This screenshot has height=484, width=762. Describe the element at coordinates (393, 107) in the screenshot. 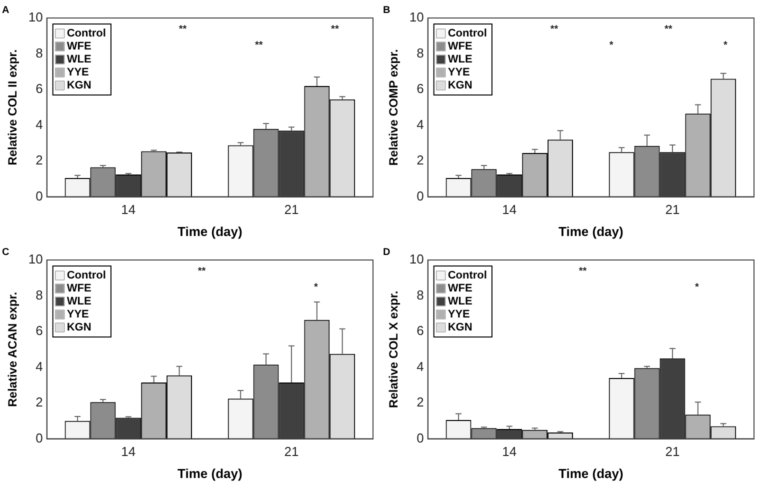

I see `y-axis-title: Relative COMP expr.` at that location.